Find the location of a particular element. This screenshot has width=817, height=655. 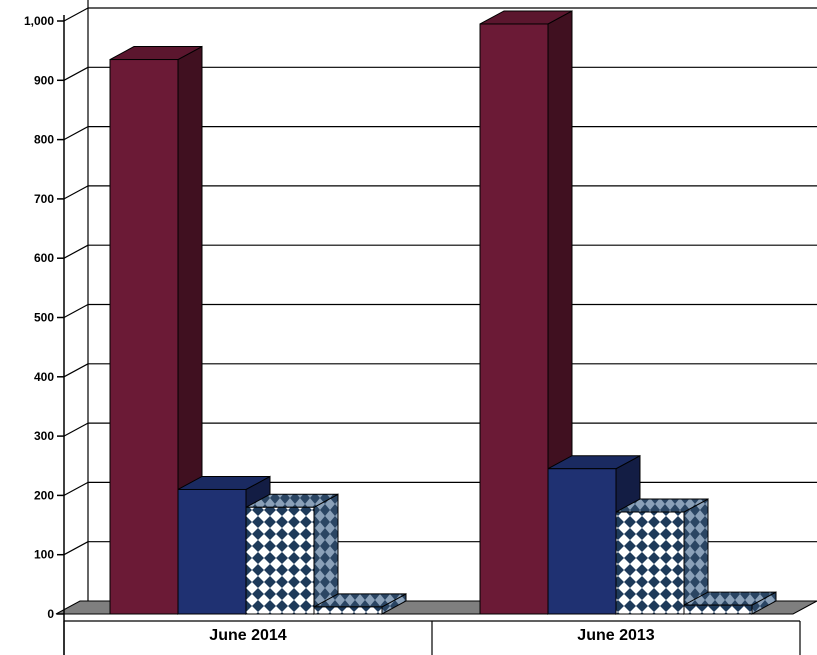

y-tick-label: 200 is located at coordinates (44, 495).